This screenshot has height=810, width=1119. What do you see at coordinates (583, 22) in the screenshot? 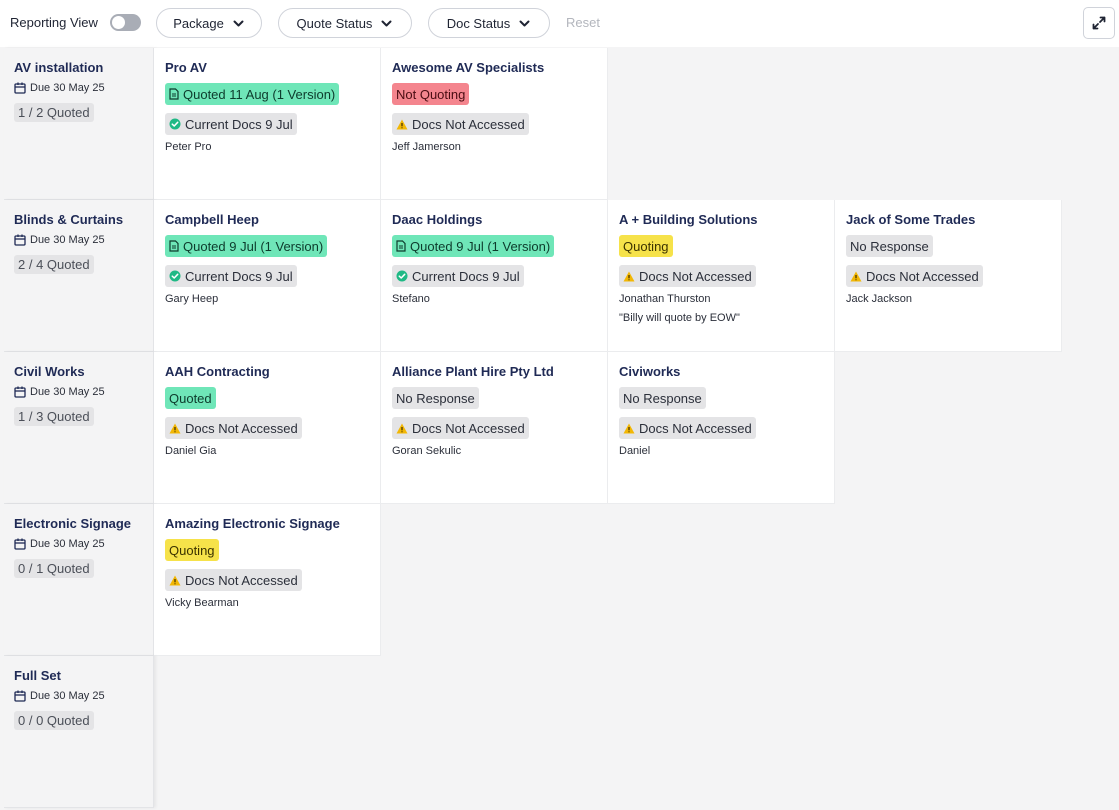
I see `reset-button: Reset` at bounding box center [583, 22].